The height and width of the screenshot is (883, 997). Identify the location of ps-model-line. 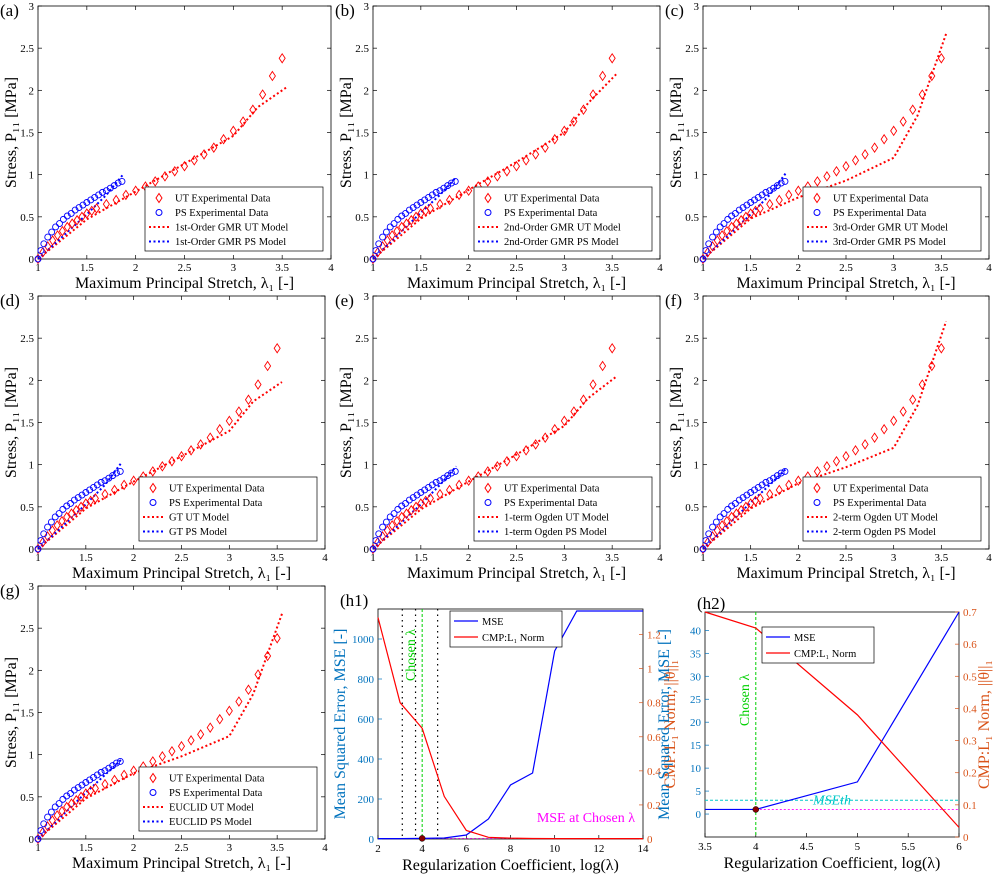
(80, 217).